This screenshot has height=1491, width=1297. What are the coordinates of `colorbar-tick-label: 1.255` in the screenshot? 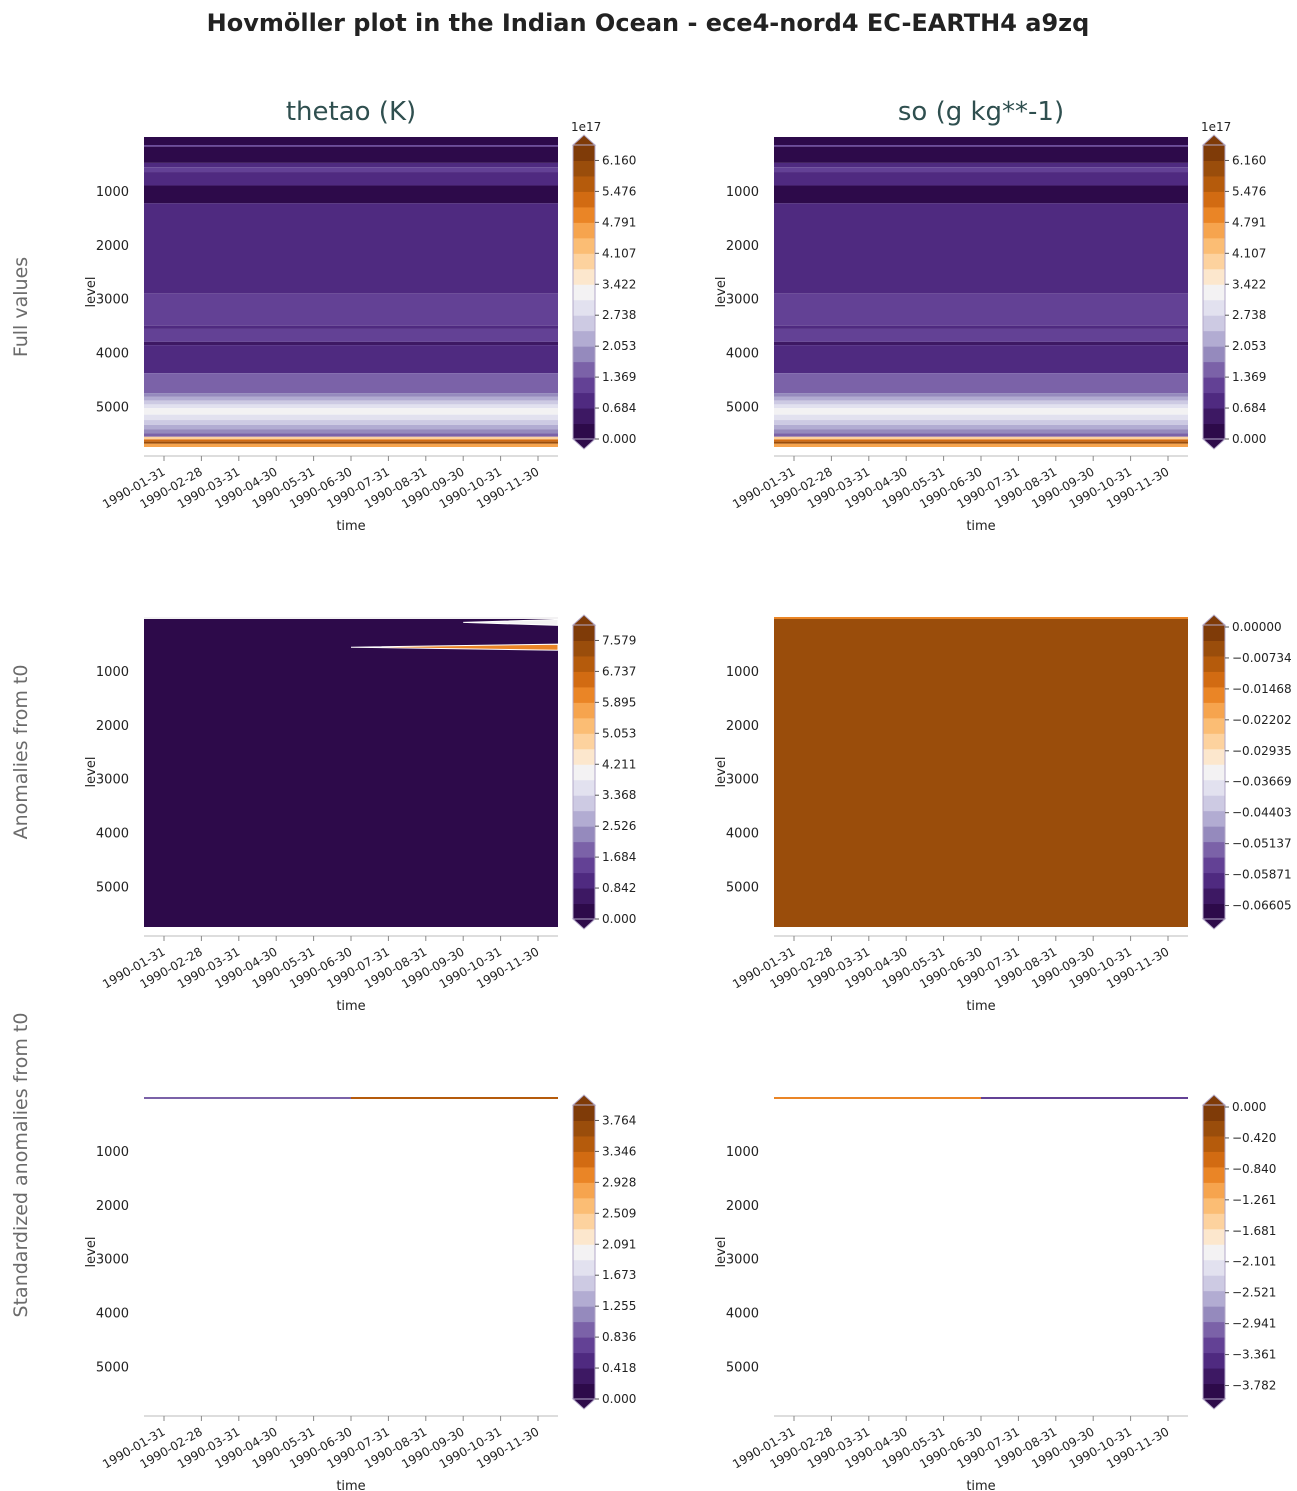 It's located at (619, 1306).